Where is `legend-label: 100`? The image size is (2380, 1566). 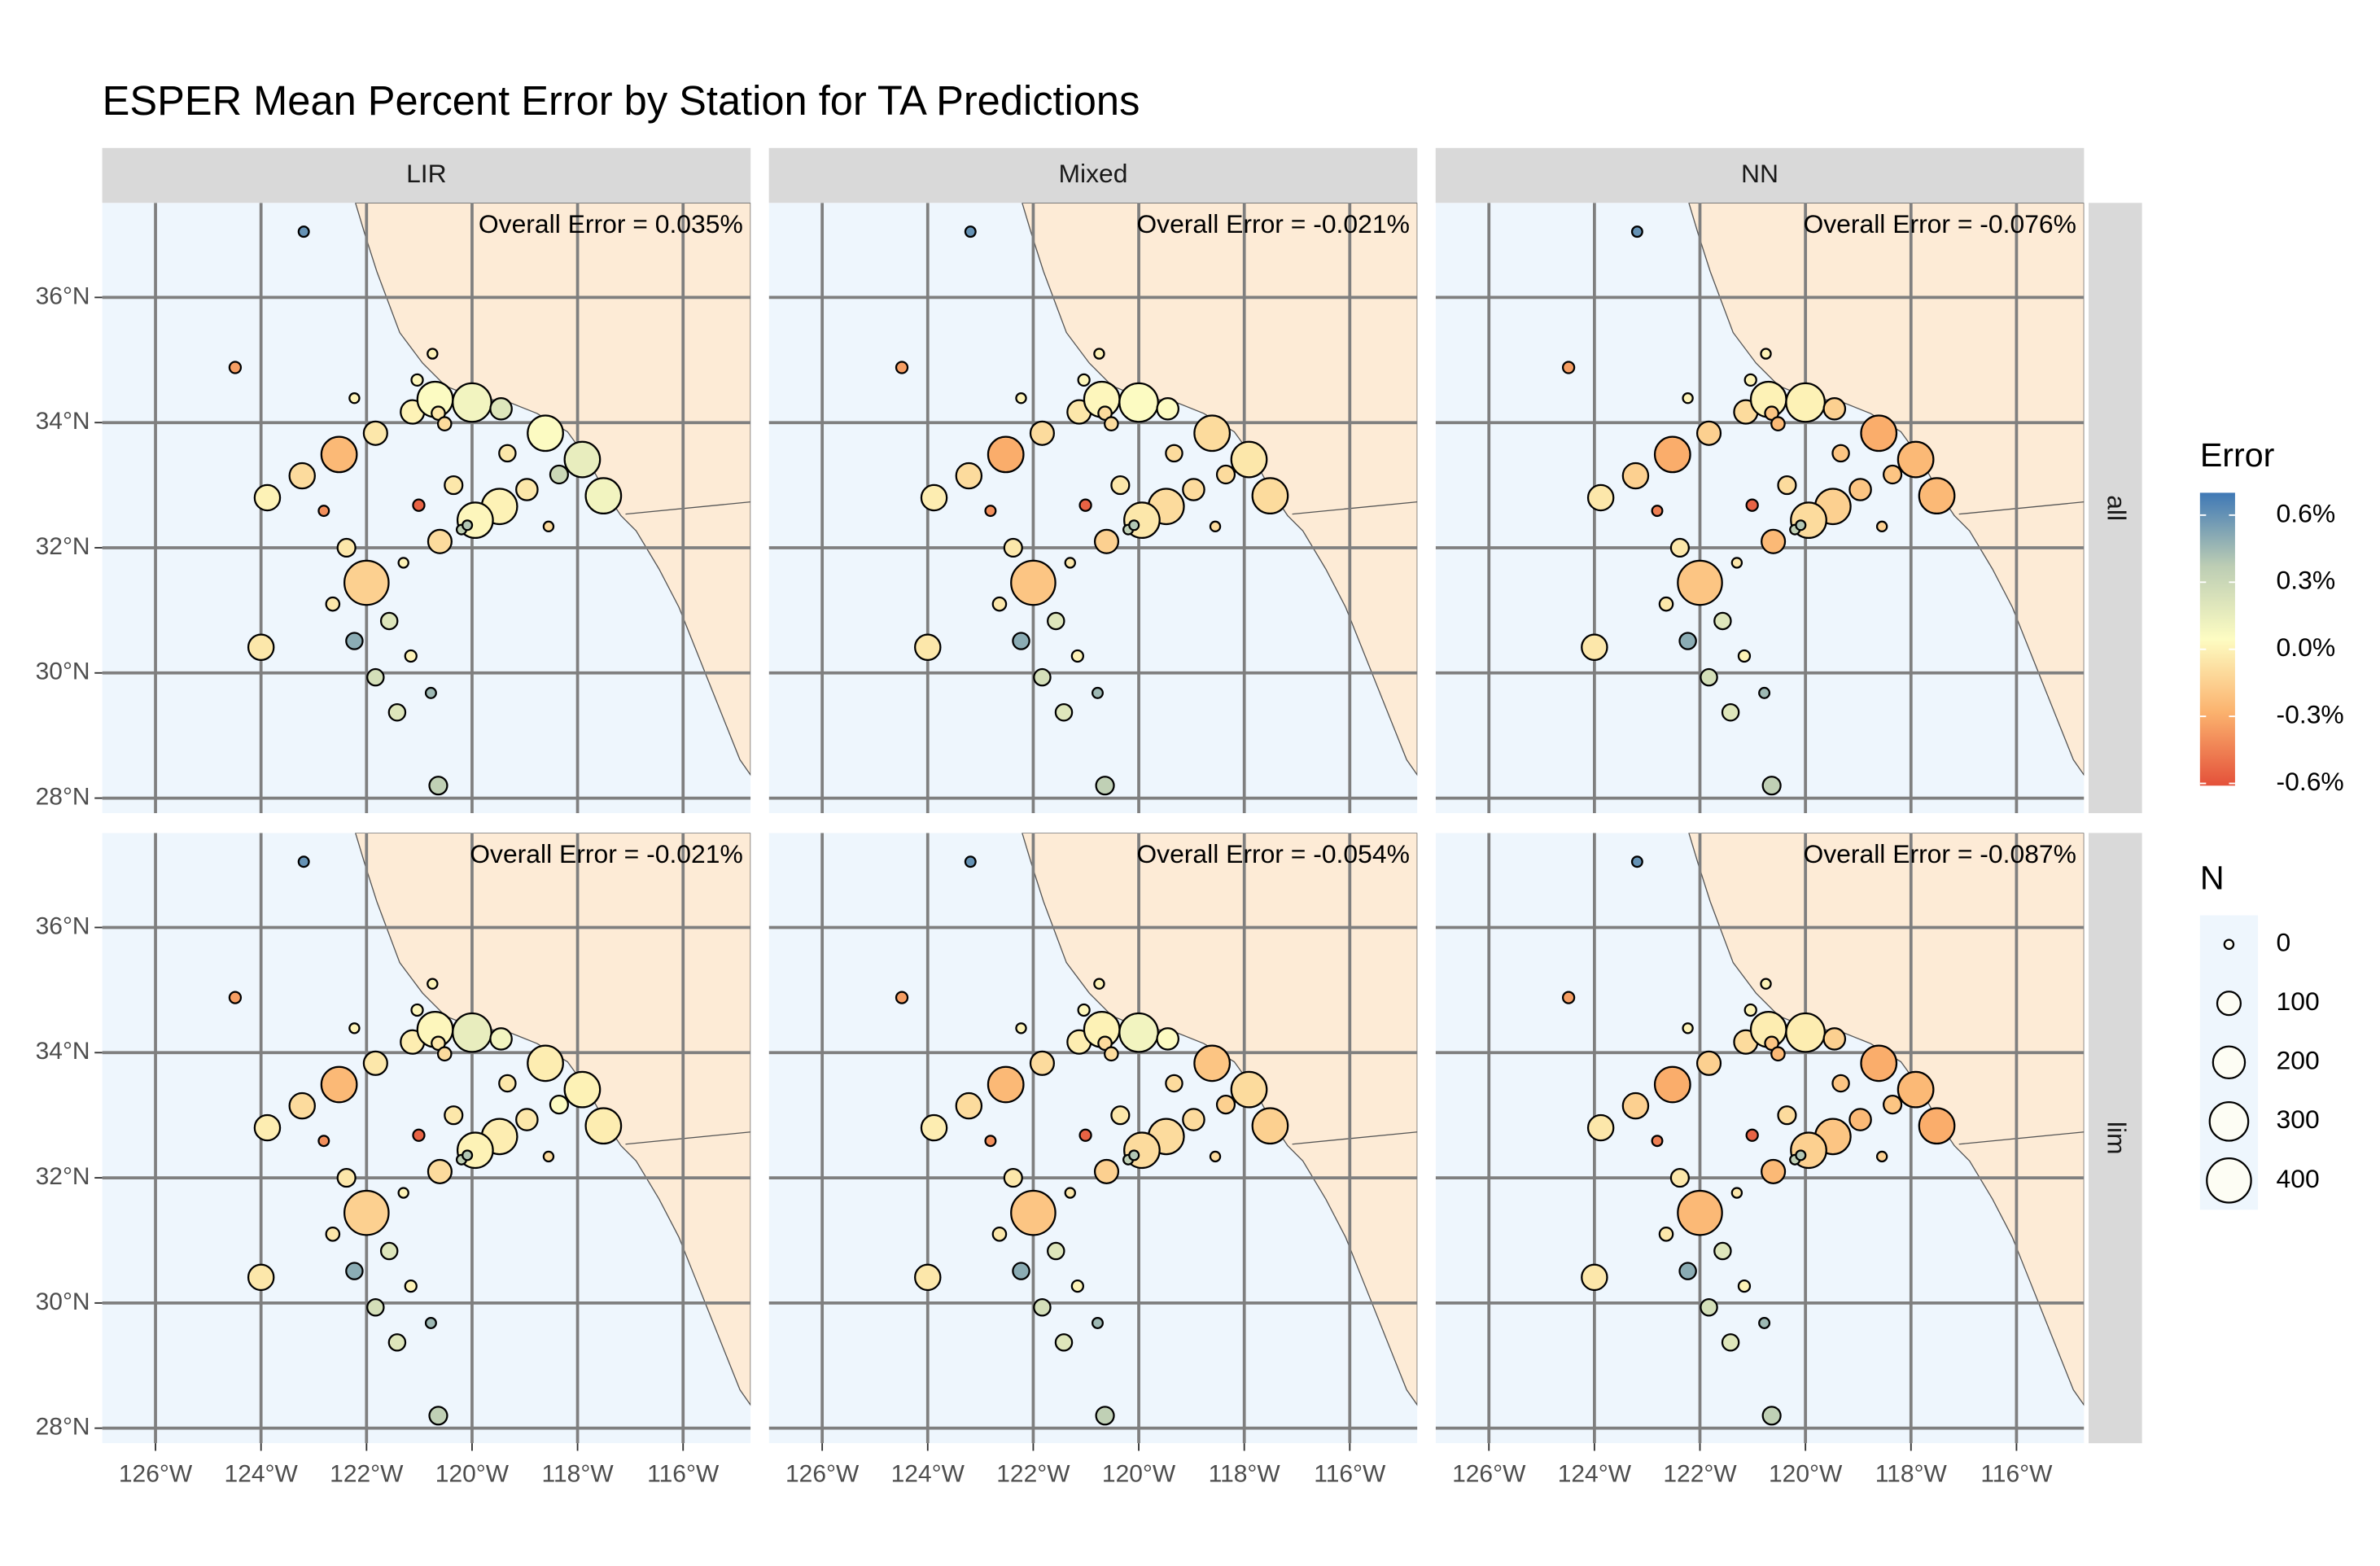
legend-label: 100 is located at coordinates (2298, 1001).